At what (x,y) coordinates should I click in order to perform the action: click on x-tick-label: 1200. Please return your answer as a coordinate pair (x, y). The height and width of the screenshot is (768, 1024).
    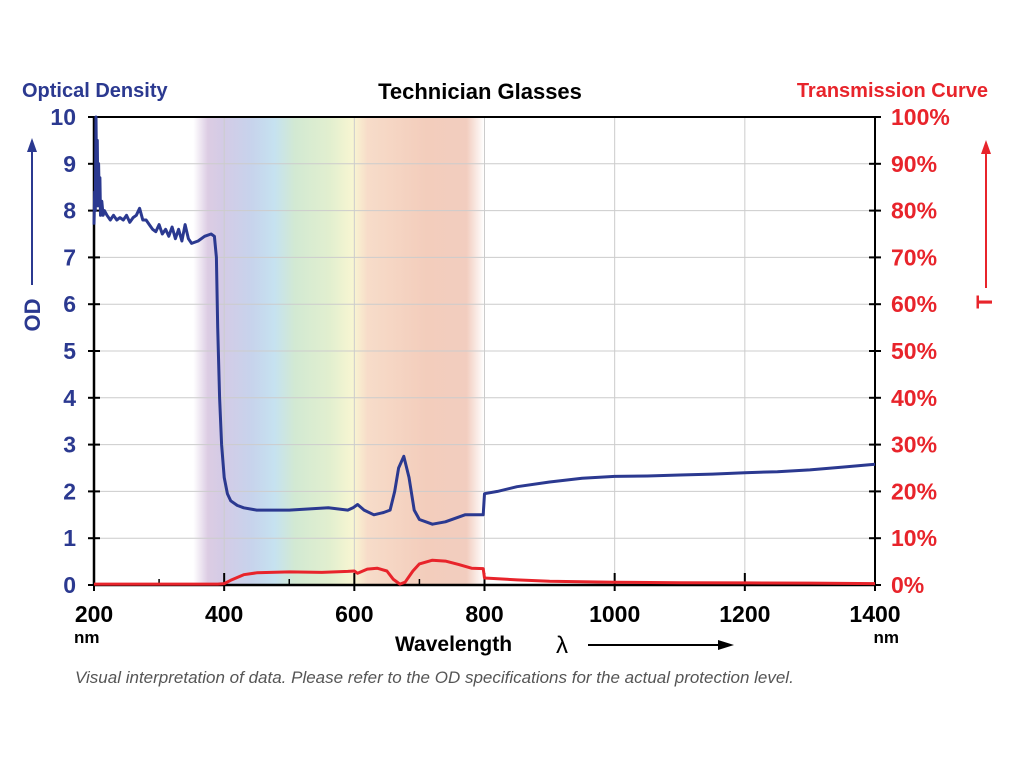
    Looking at the image, I should click on (744, 614).